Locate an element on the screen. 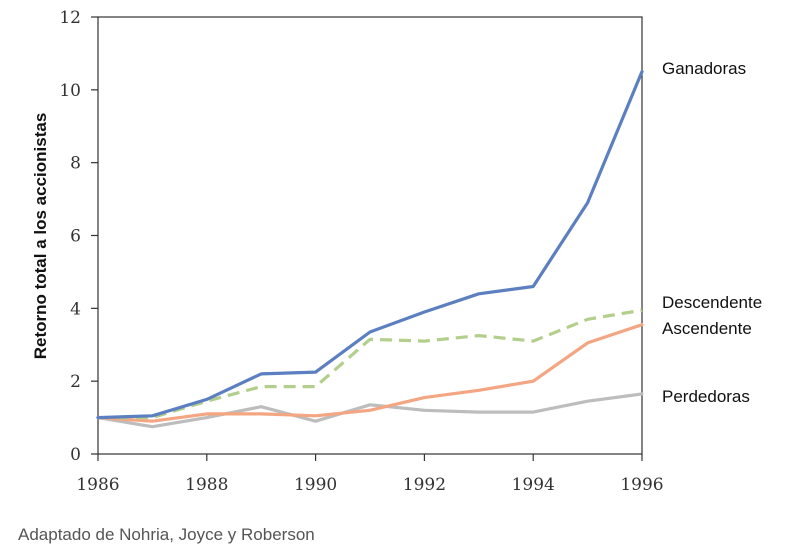 The image size is (788, 557). x-tick-label: 1996 is located at coordinates (641, 485).